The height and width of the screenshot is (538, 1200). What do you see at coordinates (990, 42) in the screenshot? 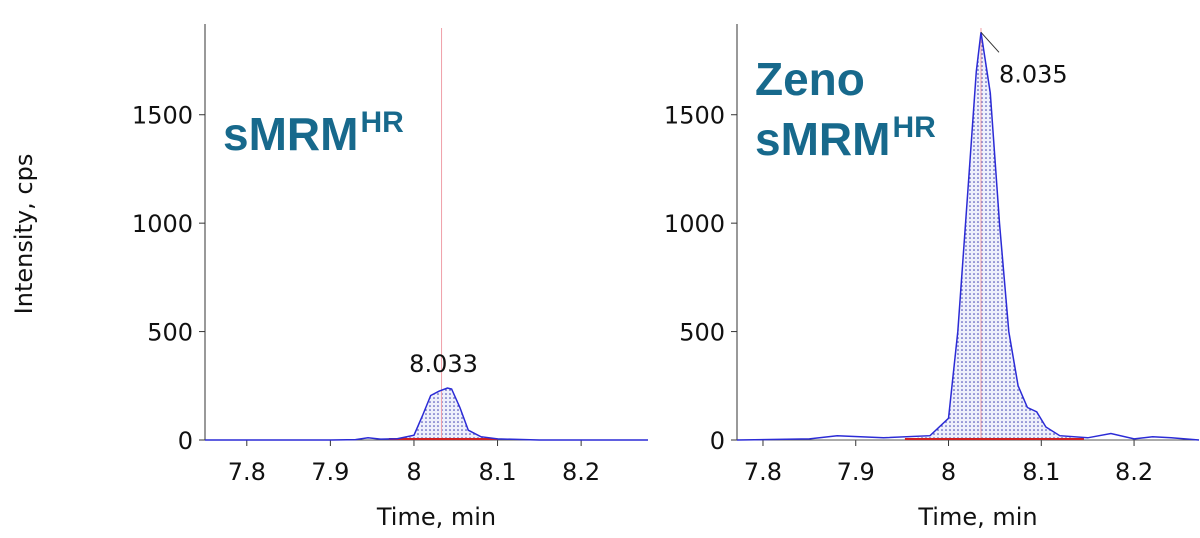
I see `annotation-leader` at bounding box center [990, 42].